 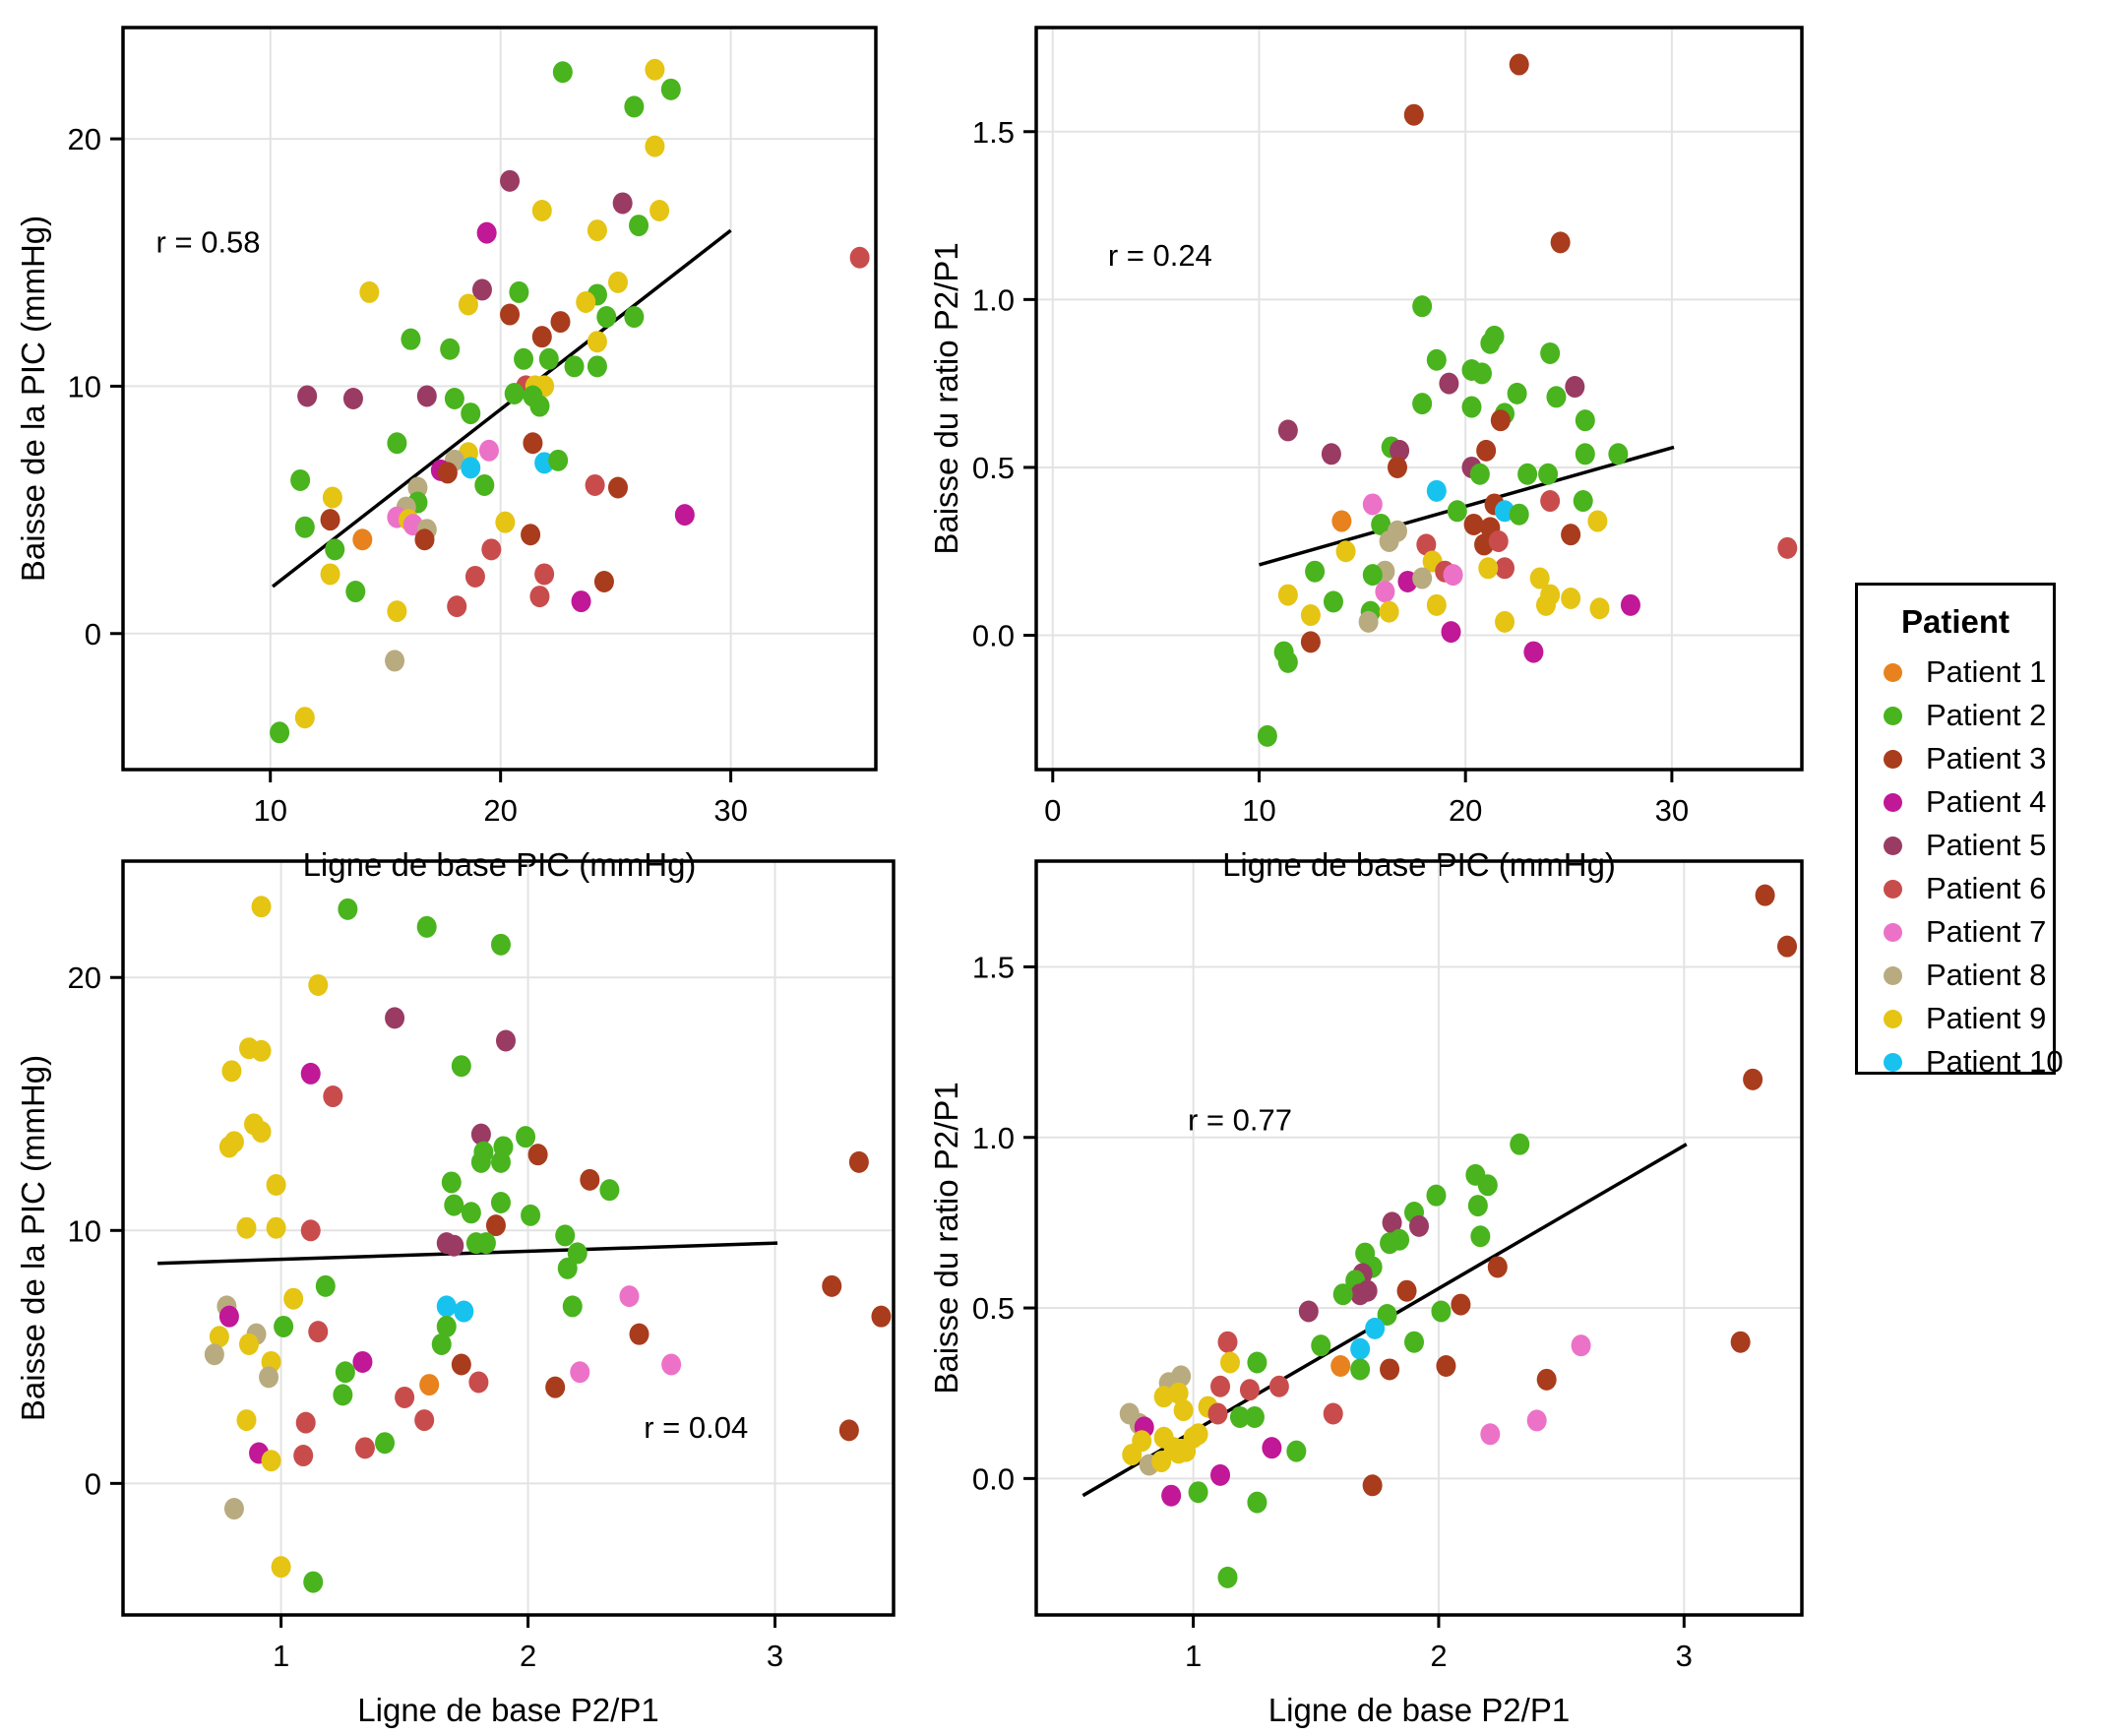 What do you see at coordinates (500, 810) in the screenshot?
I see `x-tick-label: 20` at bounding box center [500, 810].